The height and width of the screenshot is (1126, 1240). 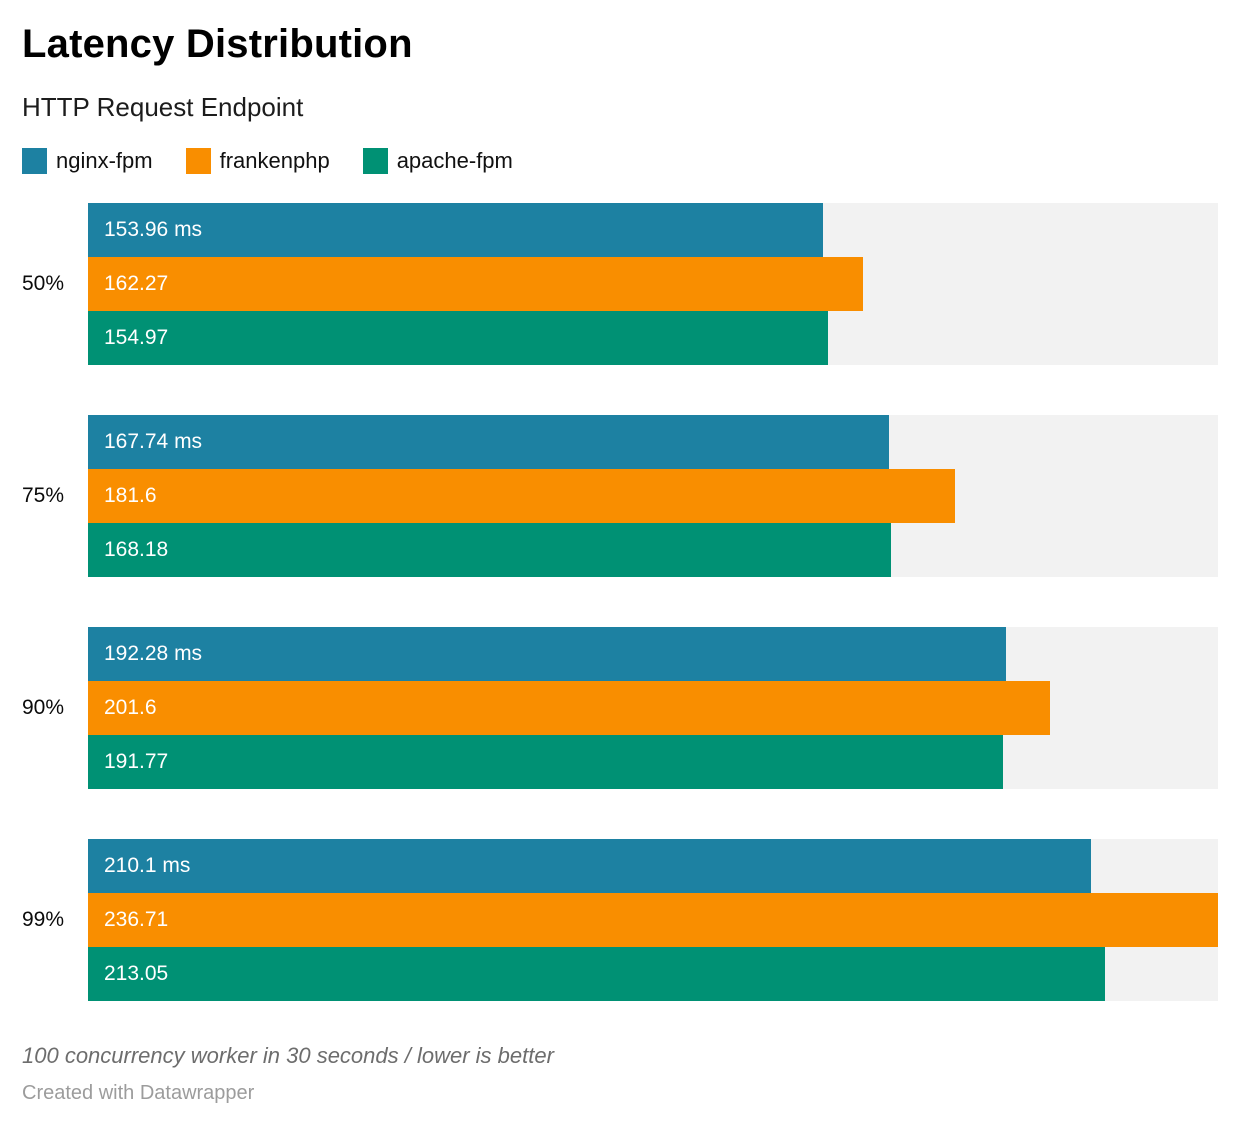 I want to click on bar-nginx-fpm-50: 153.96 ms, so click(x=455, y=230).